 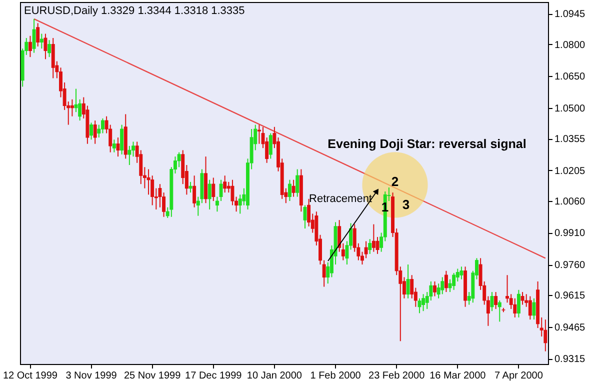 I want to click on y-tick-label: 0.9465, so click(x=570, y=328).